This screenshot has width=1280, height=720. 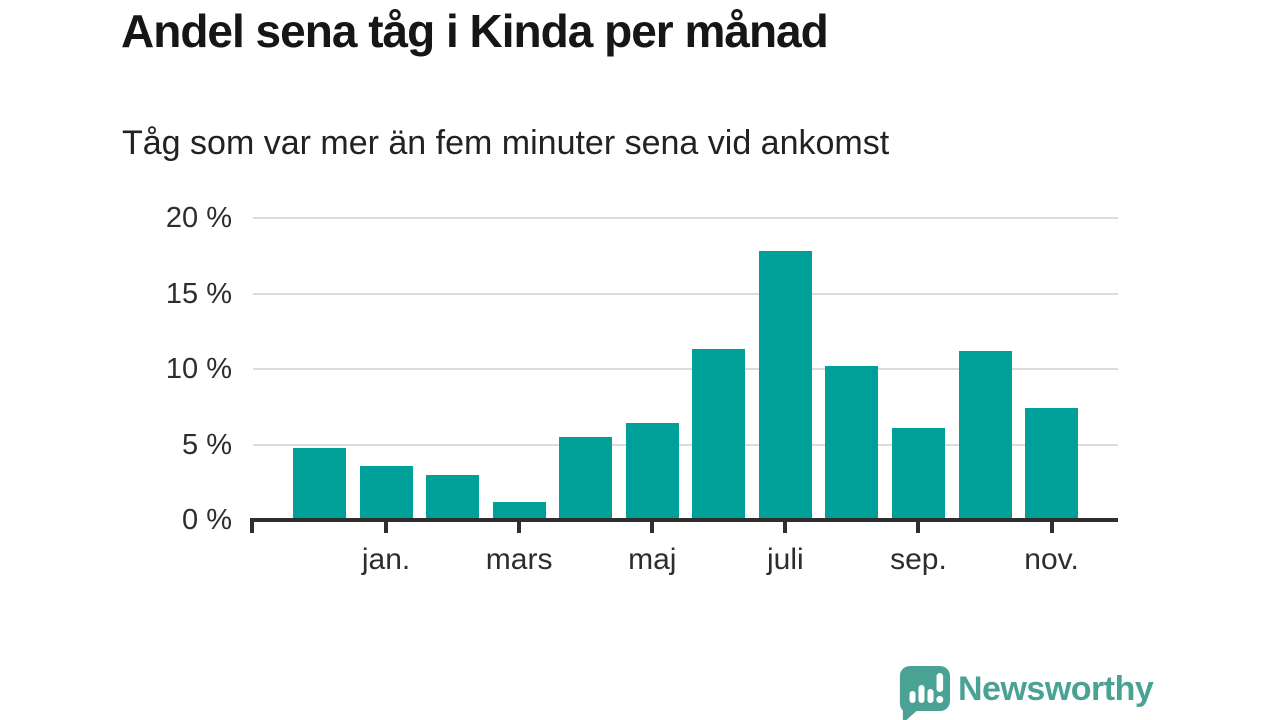 What do you see at coordinates (918, 559) in the screenshot?
I see `x-axis-tick-label: sep.` at bounding box center [918, 559].